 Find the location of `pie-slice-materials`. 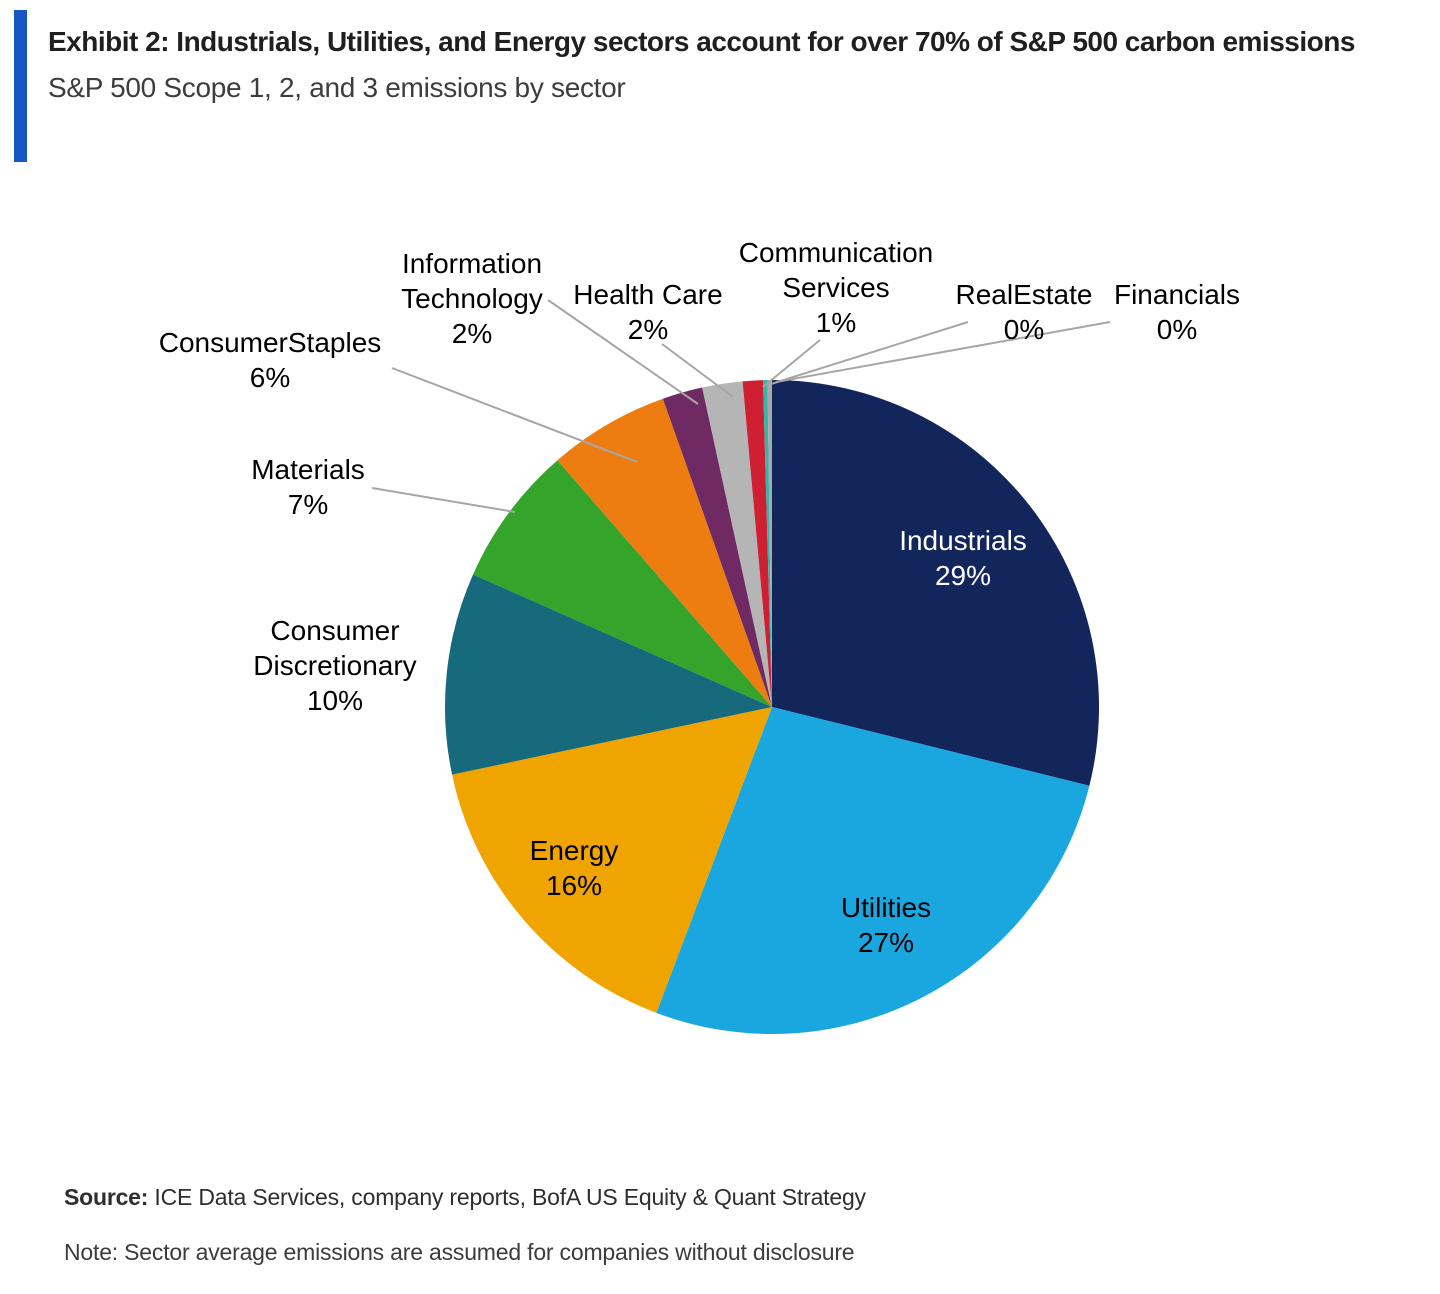

pie-slice-materials is located at coordinates (622, 583).